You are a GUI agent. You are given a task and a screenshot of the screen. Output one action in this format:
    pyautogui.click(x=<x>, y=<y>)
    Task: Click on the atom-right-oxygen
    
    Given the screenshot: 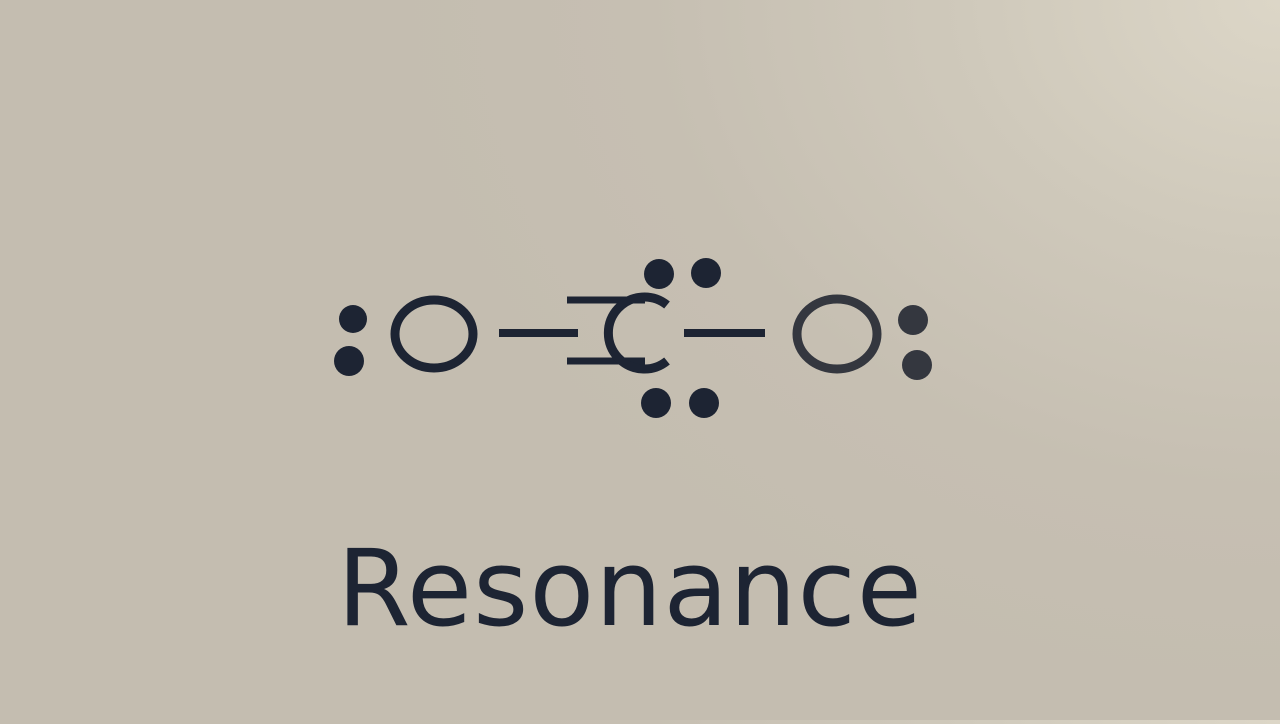 What is the action you would take?
    pyautogui.click(x=837, y=334)
    